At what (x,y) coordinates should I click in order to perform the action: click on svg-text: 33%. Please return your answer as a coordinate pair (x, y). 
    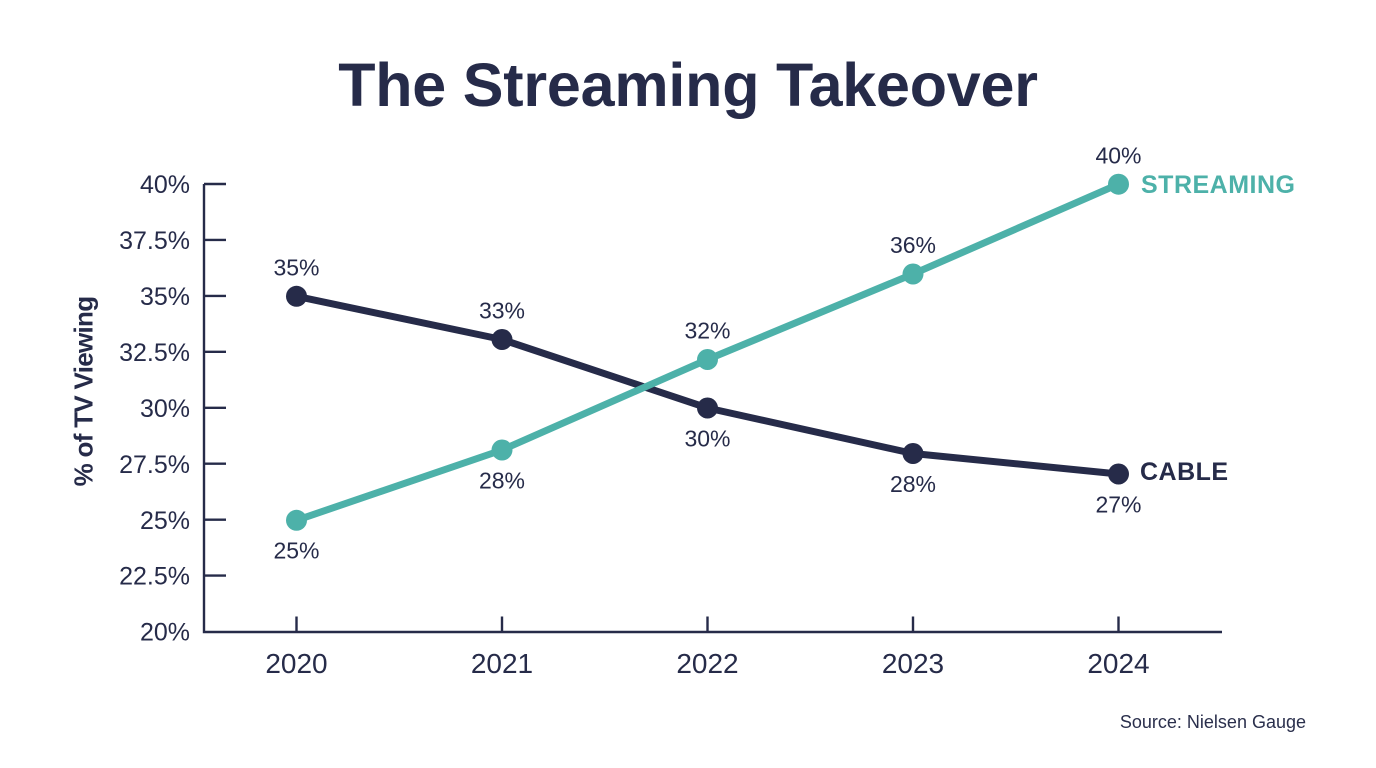
    Looking at the image, I should click on (502, 311).